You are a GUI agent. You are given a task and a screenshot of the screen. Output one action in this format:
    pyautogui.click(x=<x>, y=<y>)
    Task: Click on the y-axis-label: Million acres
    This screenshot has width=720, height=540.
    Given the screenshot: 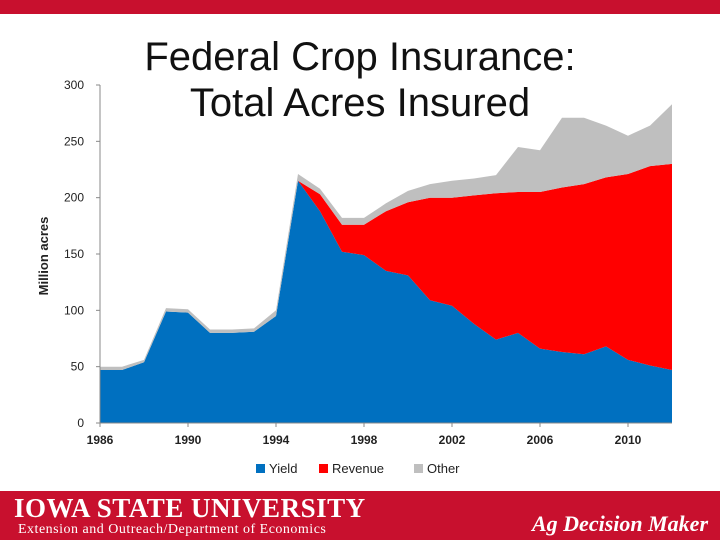 What is the action you would take?
    pyautogui.click(x=43, y=256)
    